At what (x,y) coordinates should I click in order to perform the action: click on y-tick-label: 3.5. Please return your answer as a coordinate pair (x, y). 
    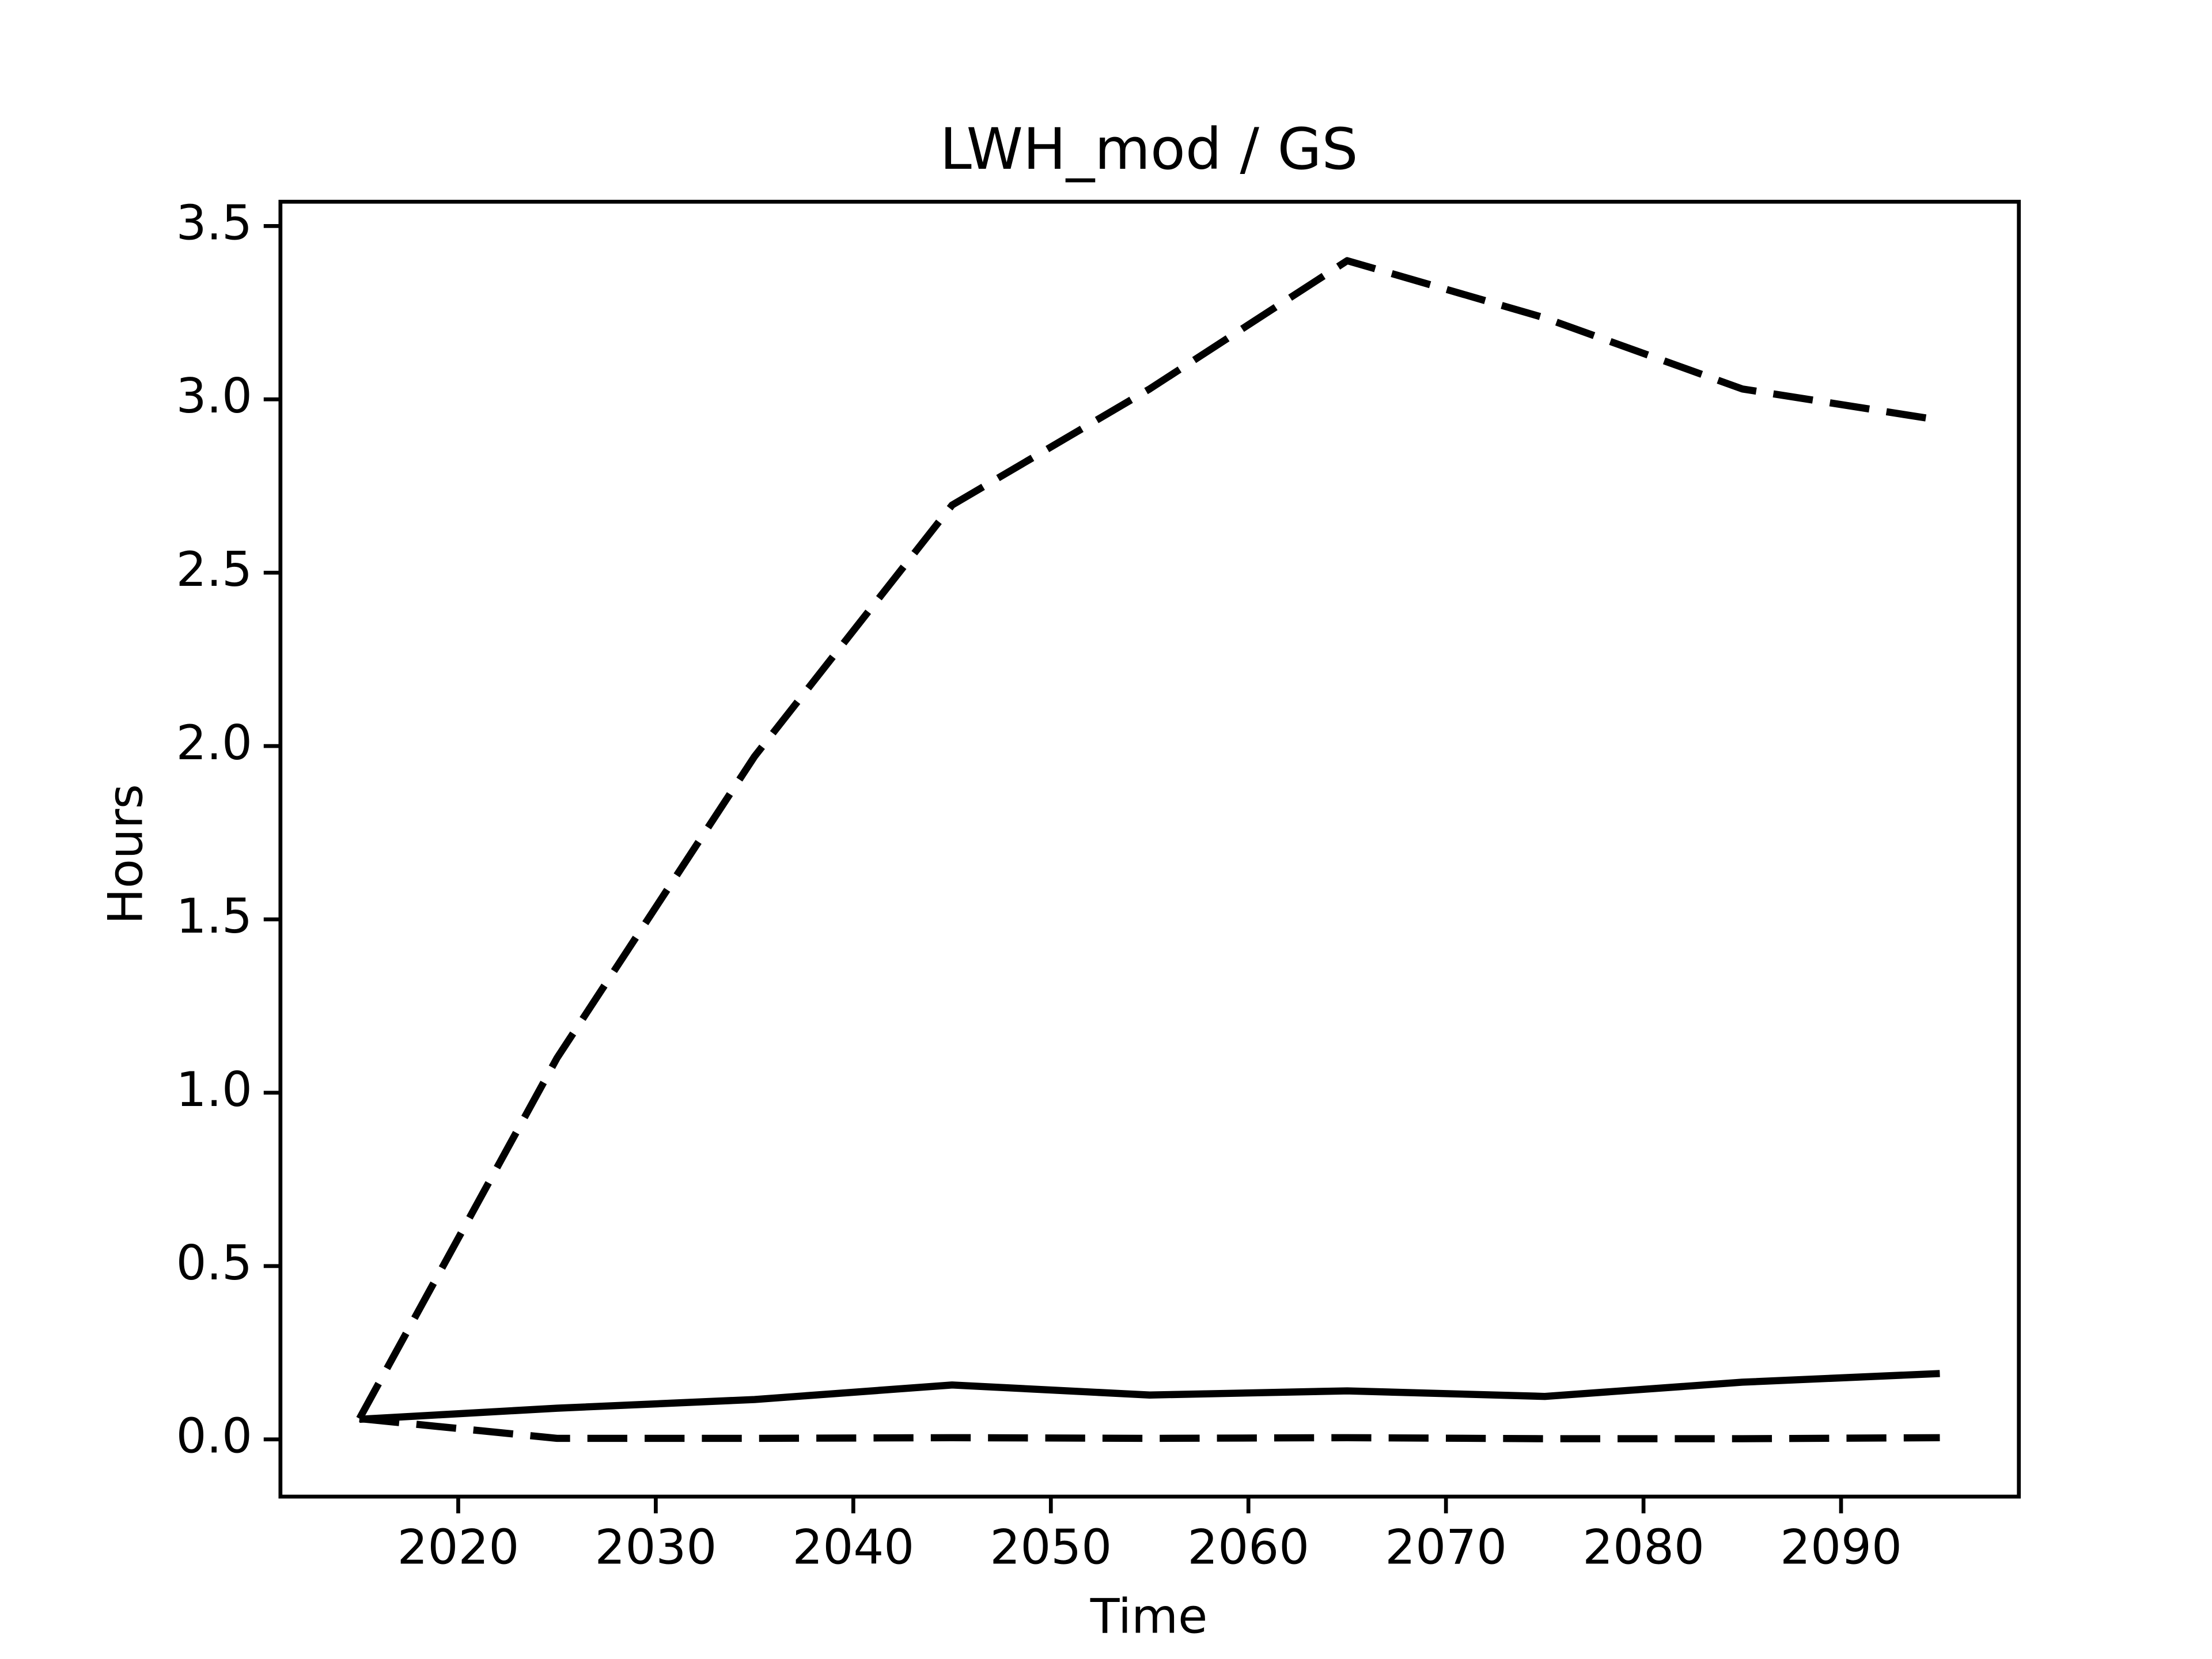
    Looking at the image, I should click on (214, 223).